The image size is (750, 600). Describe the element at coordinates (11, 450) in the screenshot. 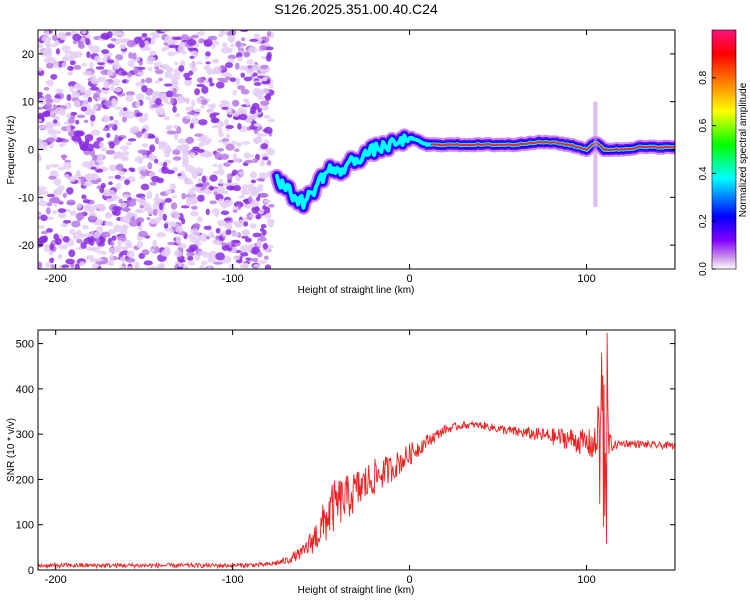

I see `snr-y-label: SNR (10 * v/v)` at that location.